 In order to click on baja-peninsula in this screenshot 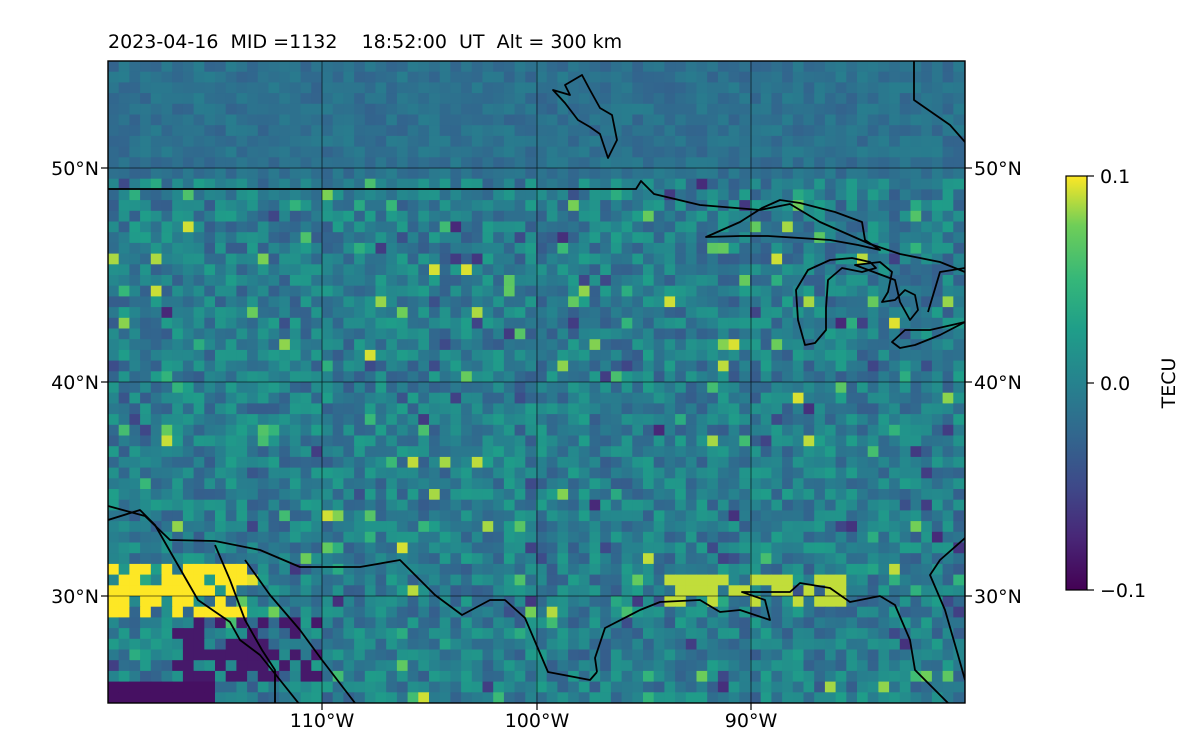, I will do `click(204, 606)`.